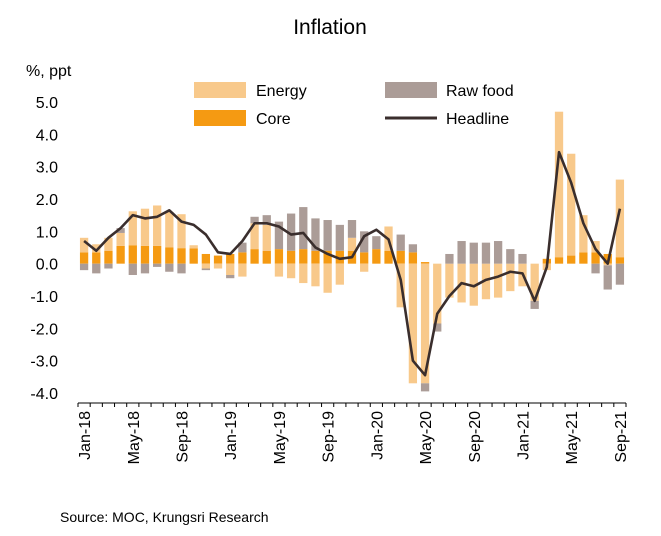  I want to click on x-tick-label: Jan-18, so click(85, 435).